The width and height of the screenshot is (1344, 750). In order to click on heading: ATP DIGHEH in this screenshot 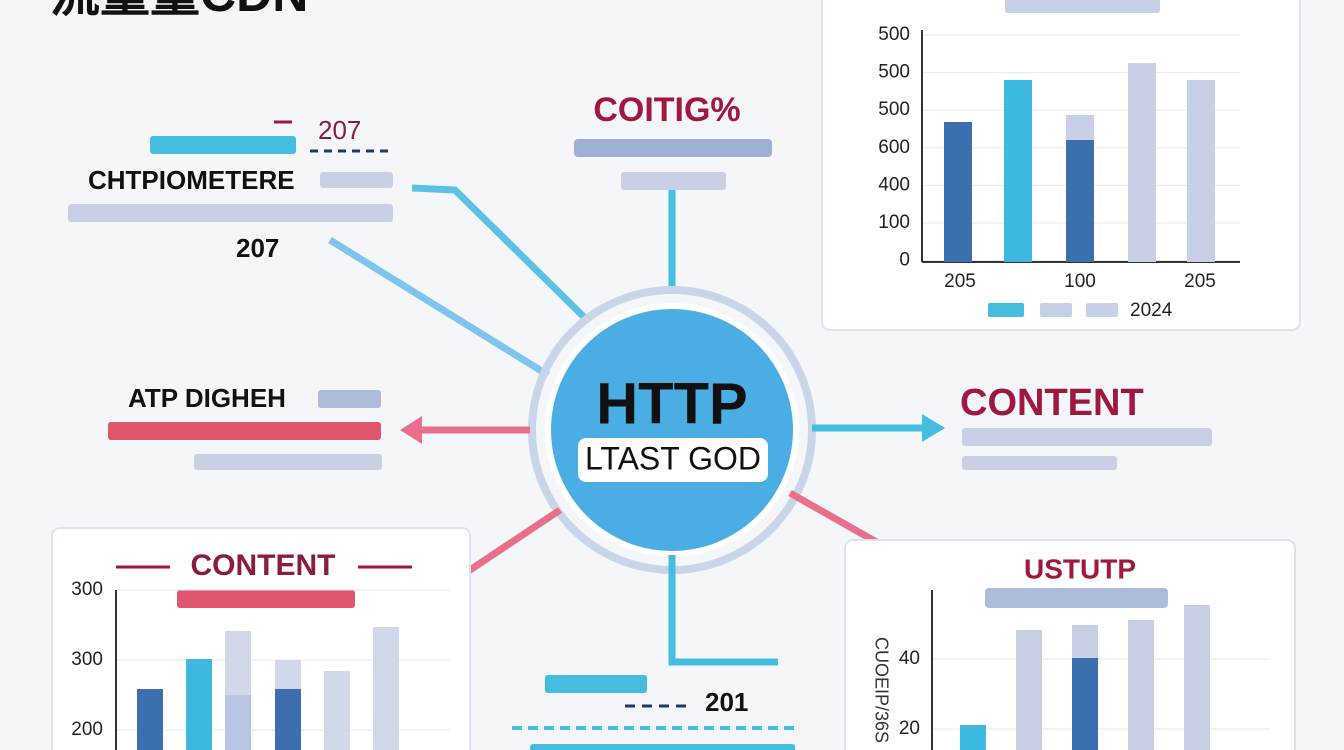, I will do `click(207, 398)`.